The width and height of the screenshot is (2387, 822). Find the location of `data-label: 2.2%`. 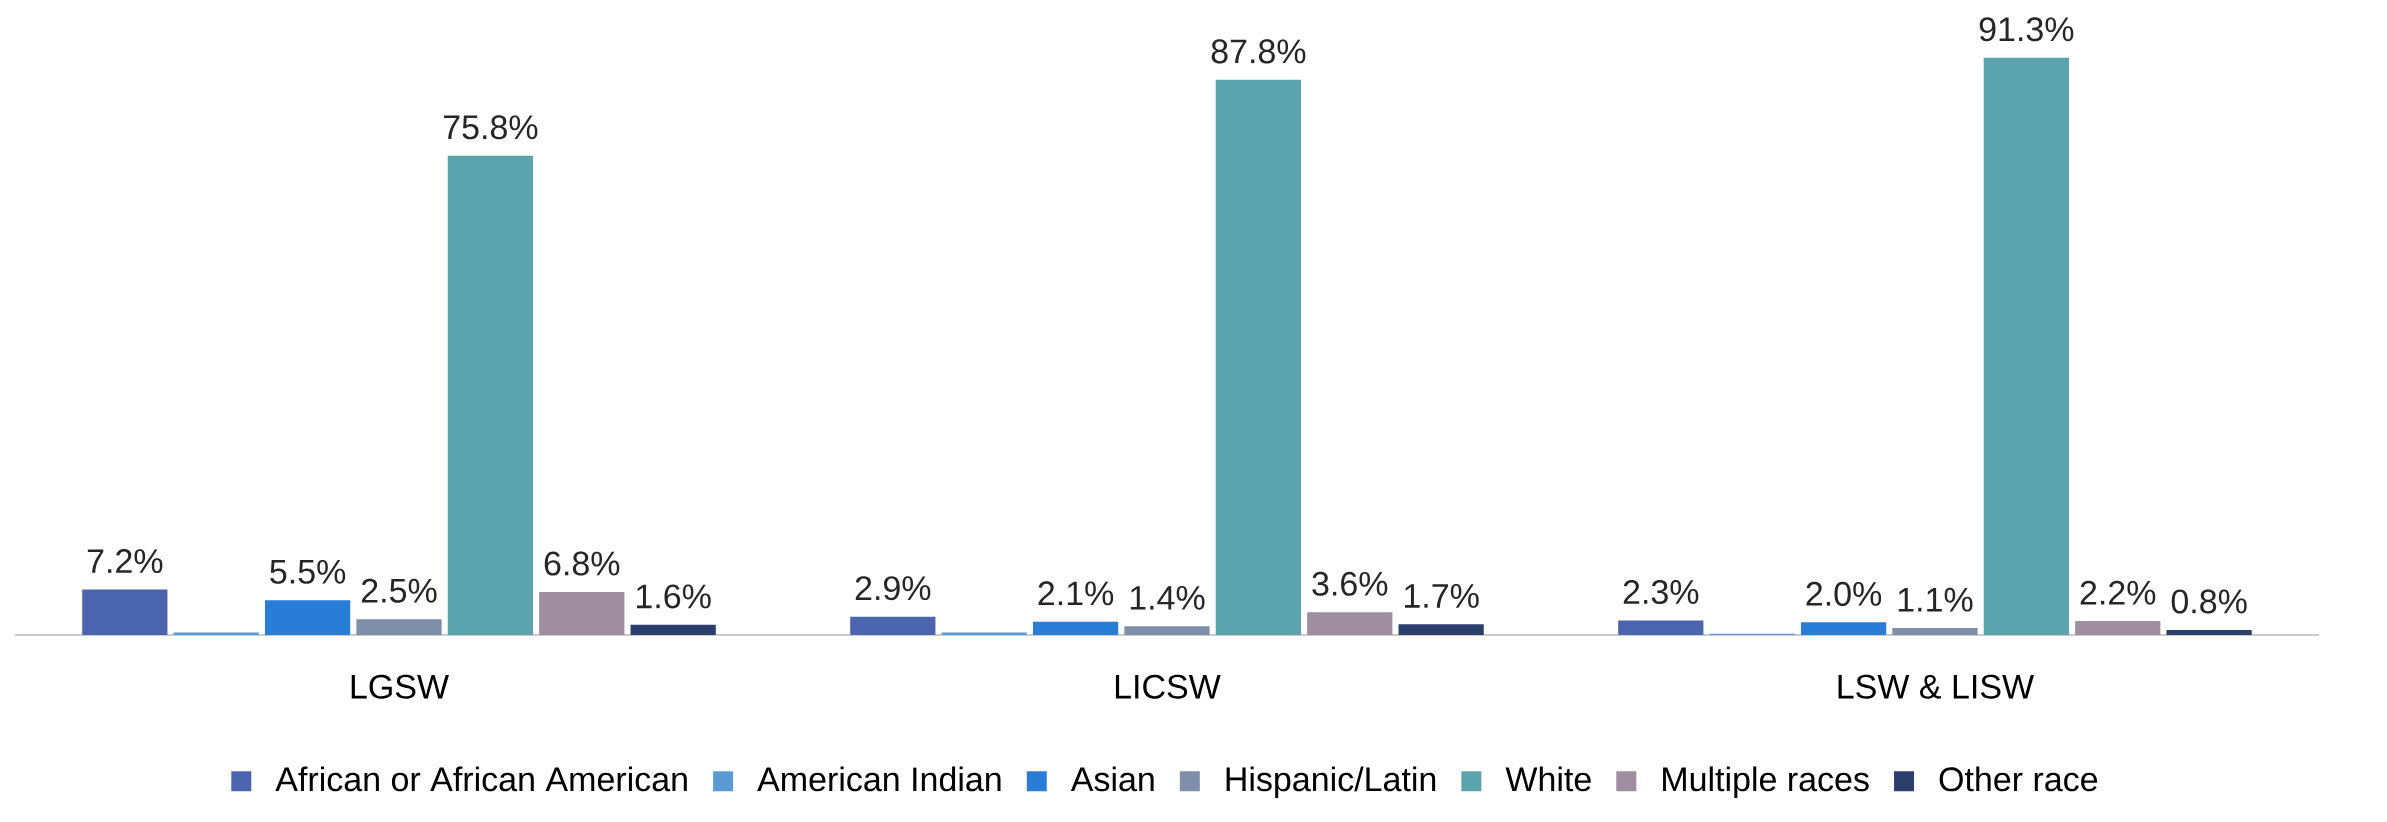

data-label: 2.2% is located at coordinates (2118, 592).